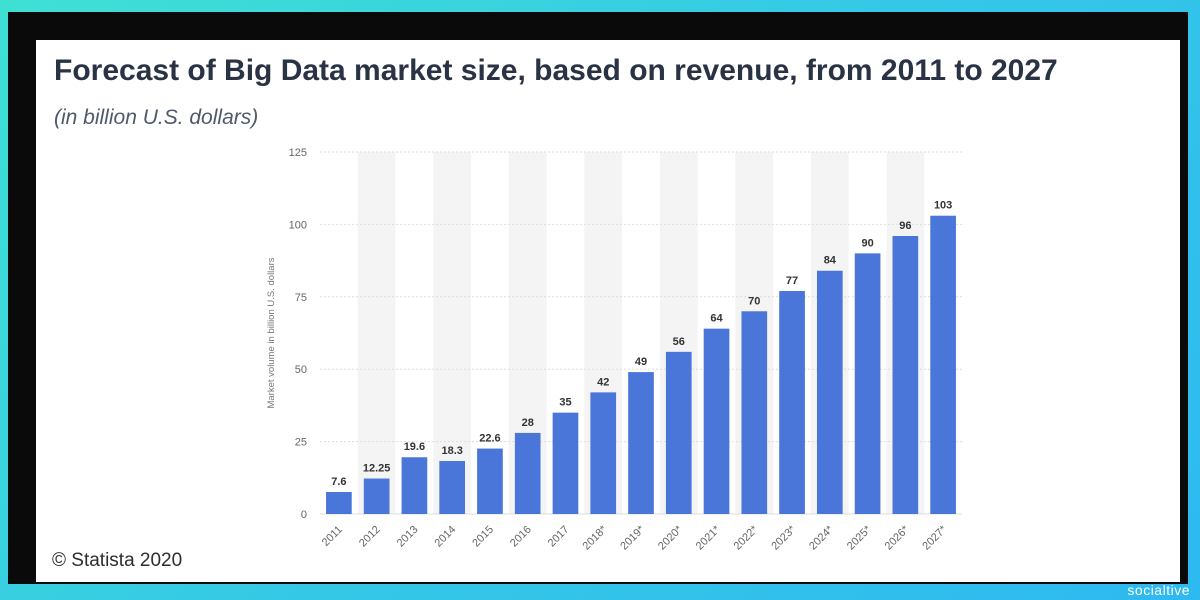 This screenshot has height=600, width=1200. Describe the element at coordinates (679, 342) in the screenshot. I see `data-label: 56` at that location.